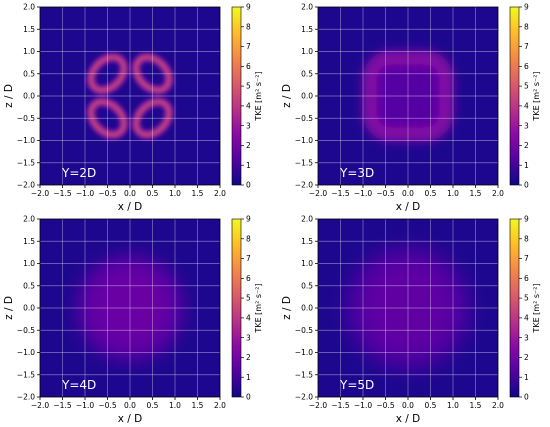  I want to click on heatmap-background, so click(130, 96).